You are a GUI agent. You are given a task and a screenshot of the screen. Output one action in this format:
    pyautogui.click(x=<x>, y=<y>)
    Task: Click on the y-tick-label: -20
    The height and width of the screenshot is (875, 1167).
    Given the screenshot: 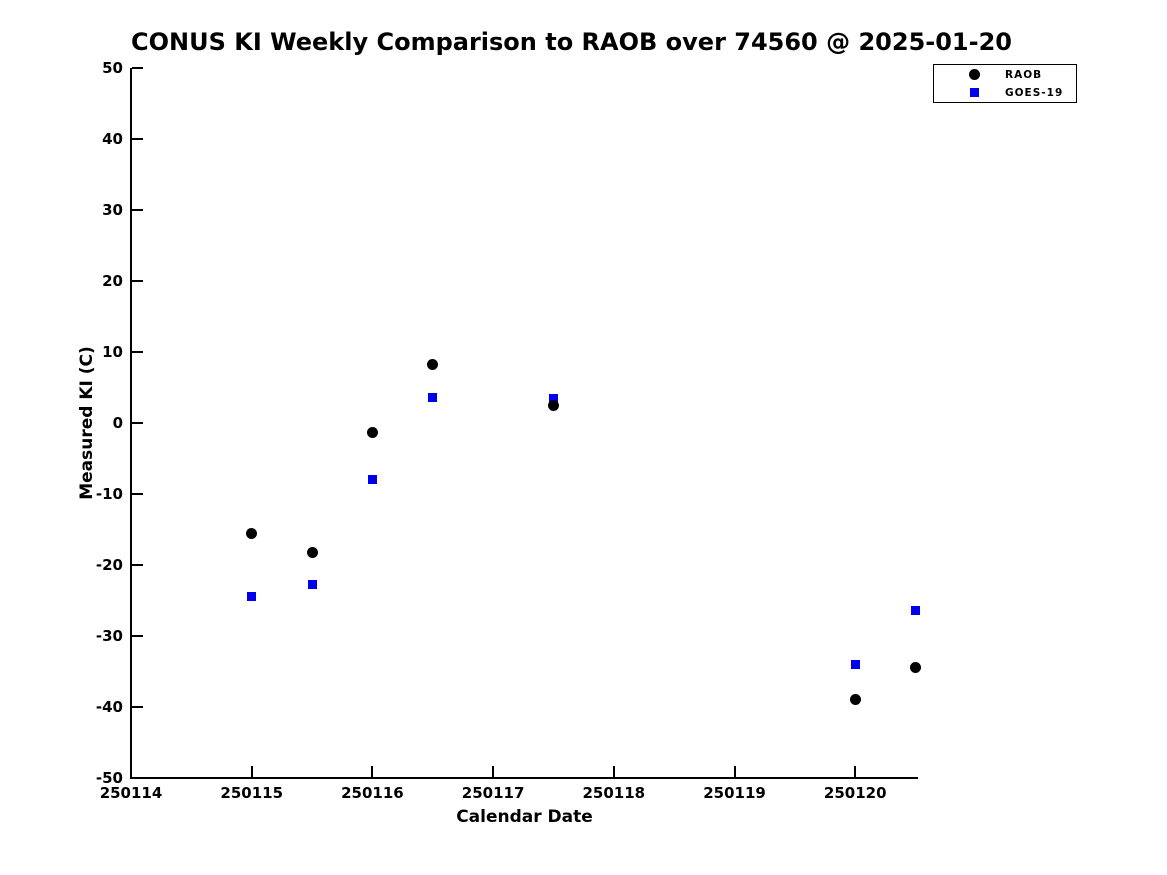 What is the action you would take?
    pyautogui.click(x=109, y=565)
    